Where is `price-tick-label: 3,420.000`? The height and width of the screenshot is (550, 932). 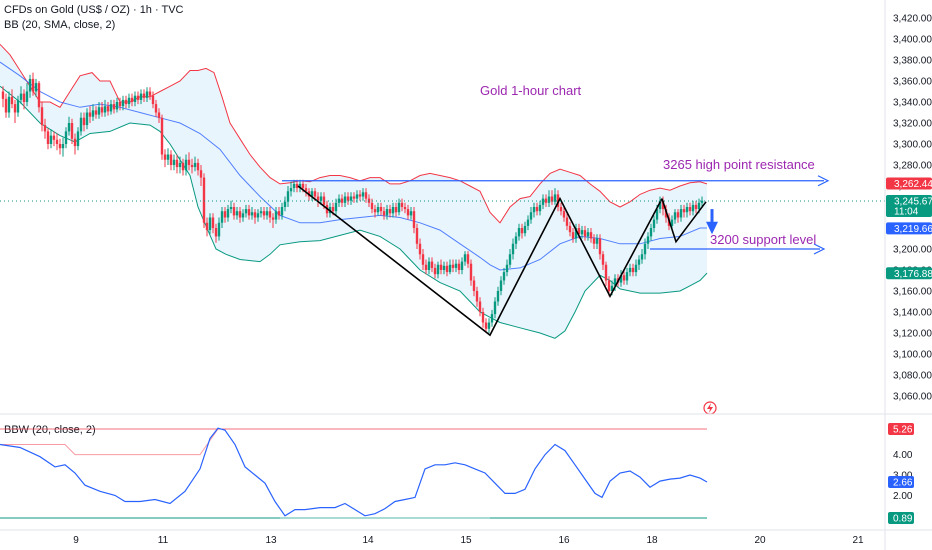 price-tick-label: 3,420.000 is located at coordinates (912, 19).